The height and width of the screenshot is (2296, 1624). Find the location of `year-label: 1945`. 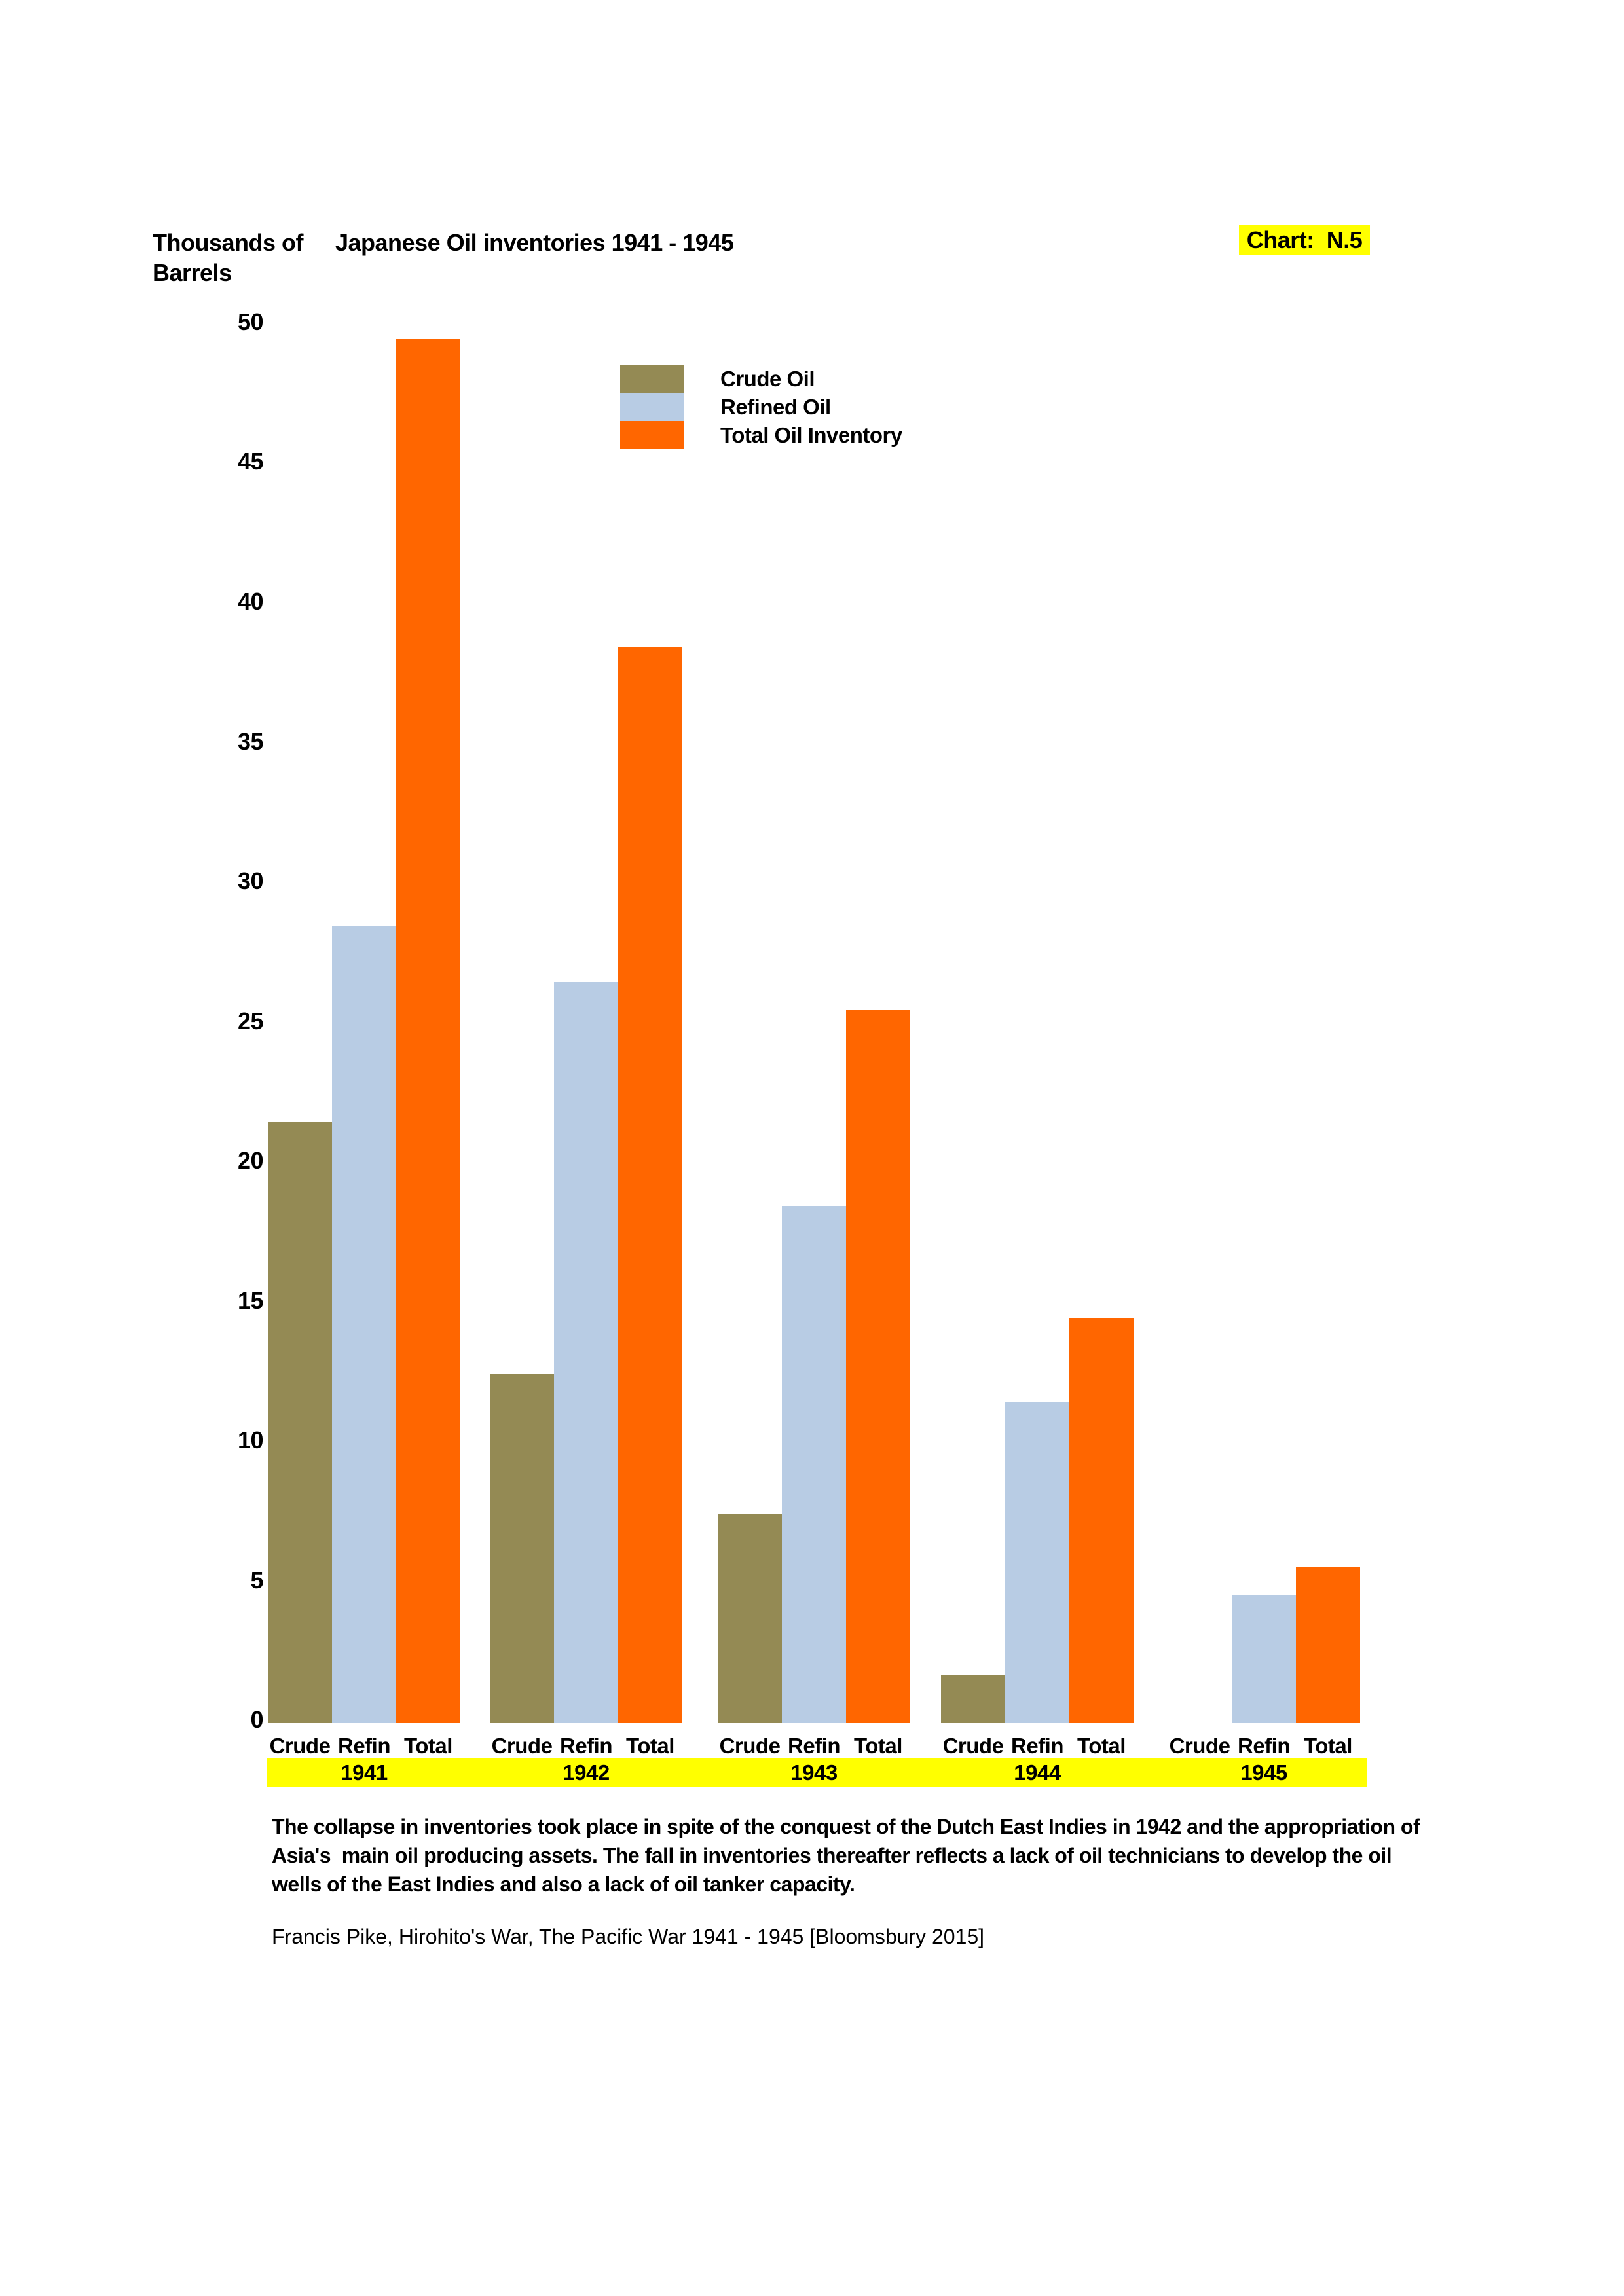

year-label: 1945 is located at coordinates (1263, 1772).